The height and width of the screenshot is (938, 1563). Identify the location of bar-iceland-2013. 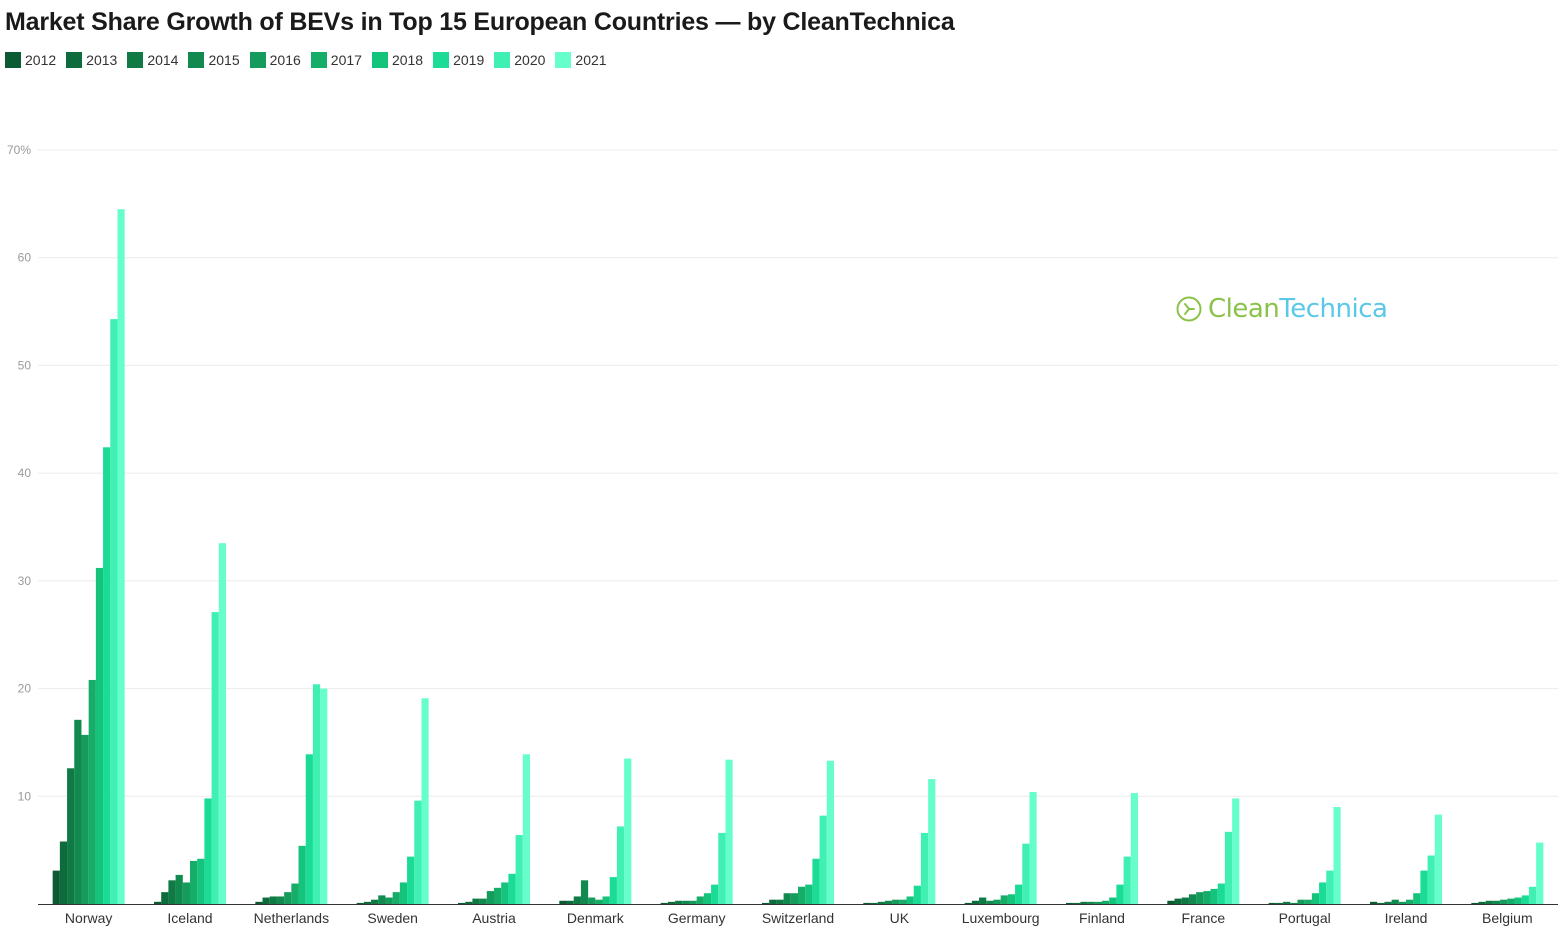
(165, 898).